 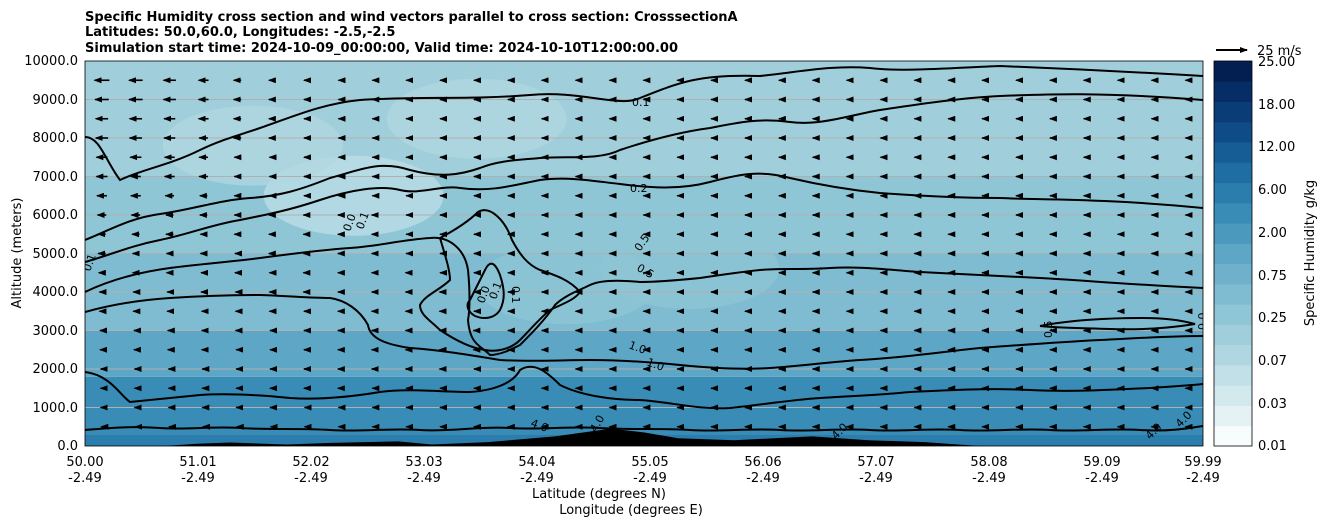 What do you see at coordinates (1276, 147) in the screenshot?
I see `colorbar-tick-label: 12.00` at bounding box center [1276, 147].